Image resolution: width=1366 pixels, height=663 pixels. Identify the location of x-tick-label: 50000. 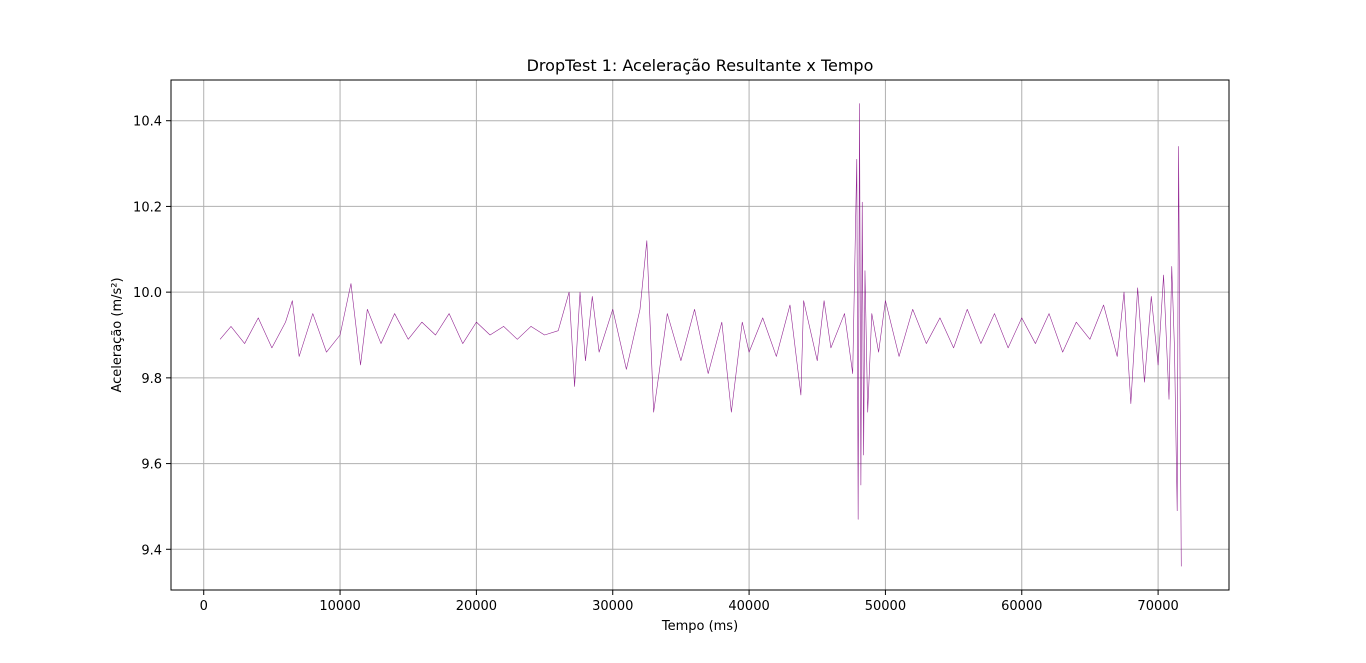
(885, 606).